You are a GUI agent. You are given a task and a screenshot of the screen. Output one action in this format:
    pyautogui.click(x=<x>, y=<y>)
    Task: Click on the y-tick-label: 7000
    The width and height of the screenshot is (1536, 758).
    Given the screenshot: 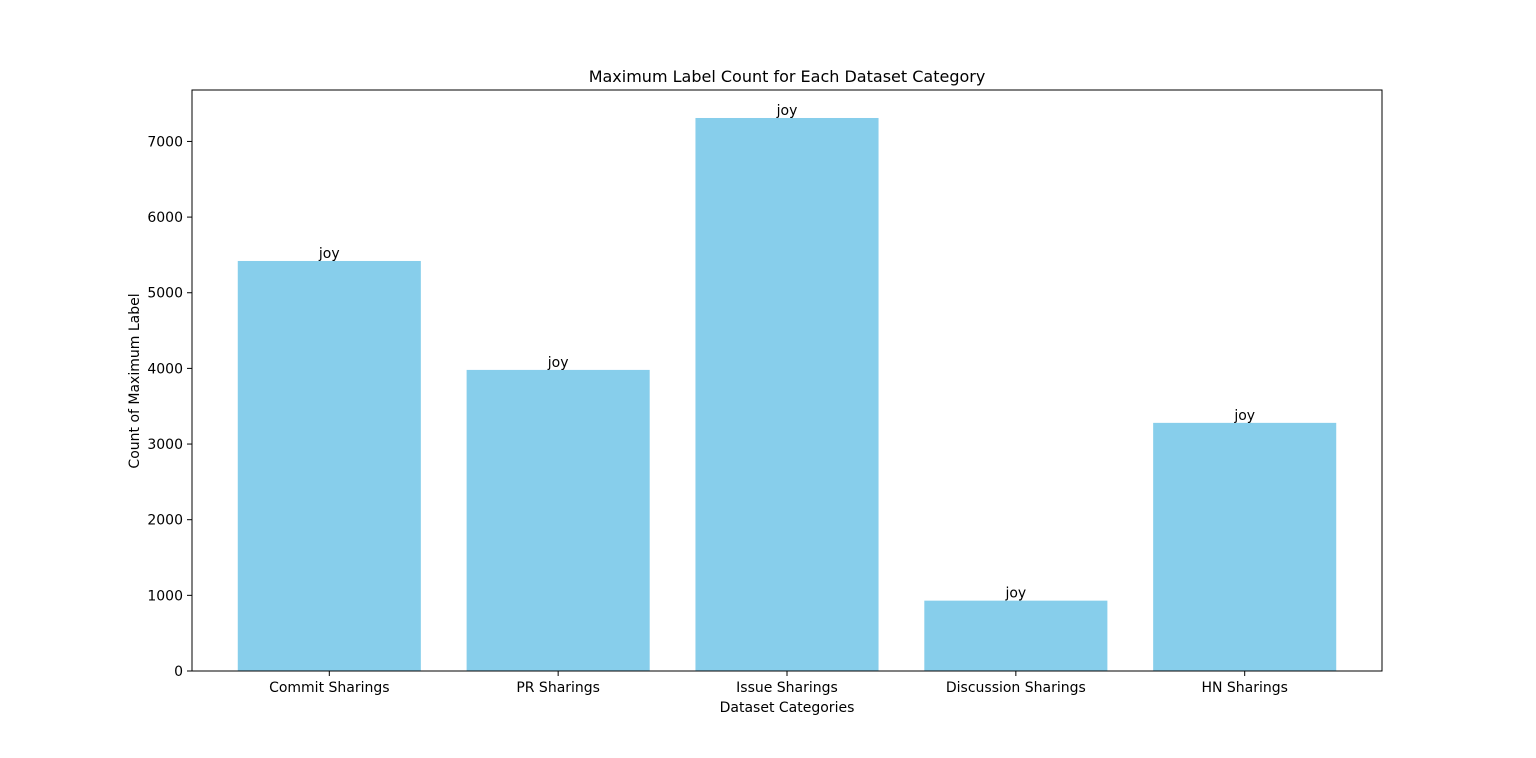 What is the action you would take?
    pyautogui.click(x=165, y=142)
    